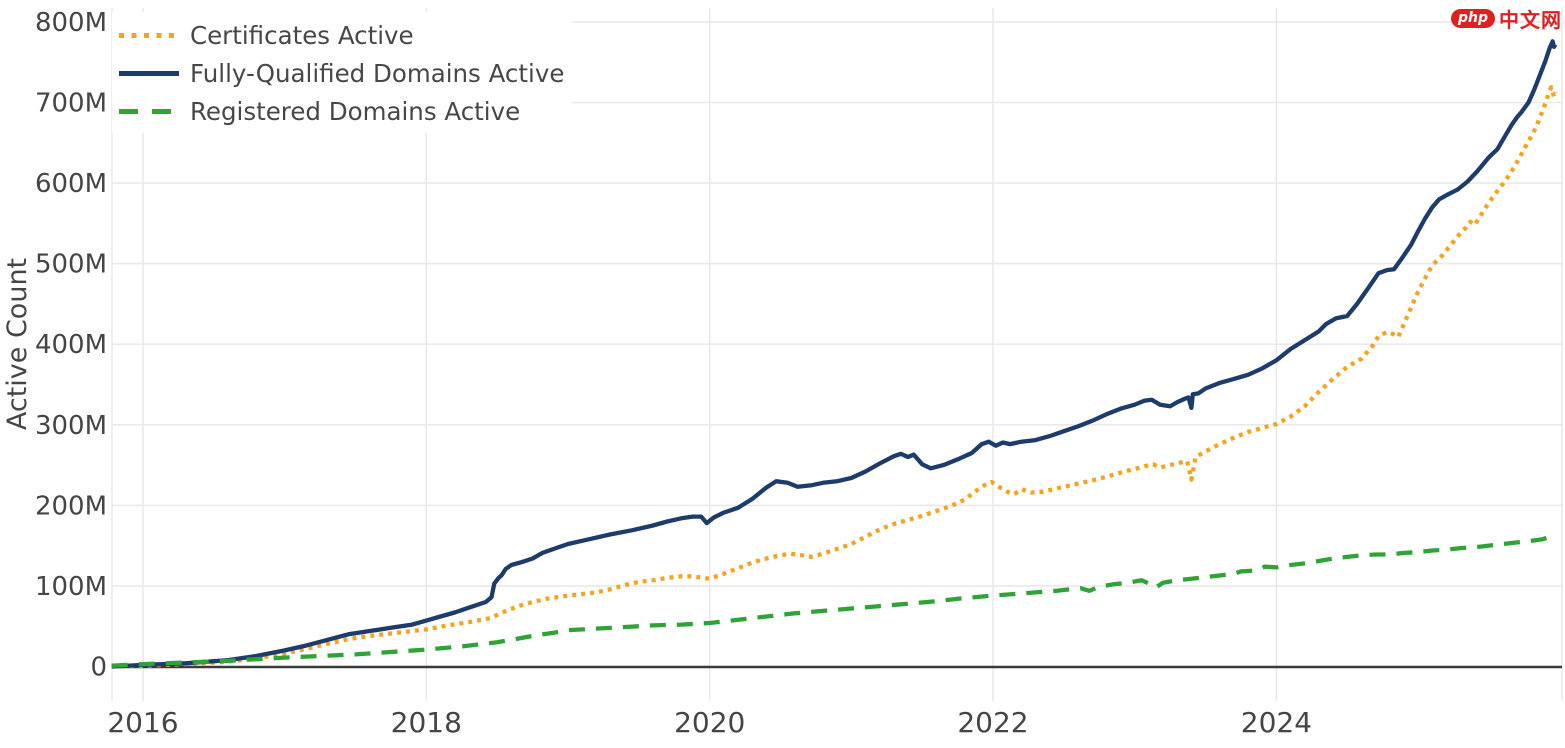  What do you see at coordinates (302, 35) in the screenshot?
I see `legend-label: Certificates Active` at bounding box center [302, 35].